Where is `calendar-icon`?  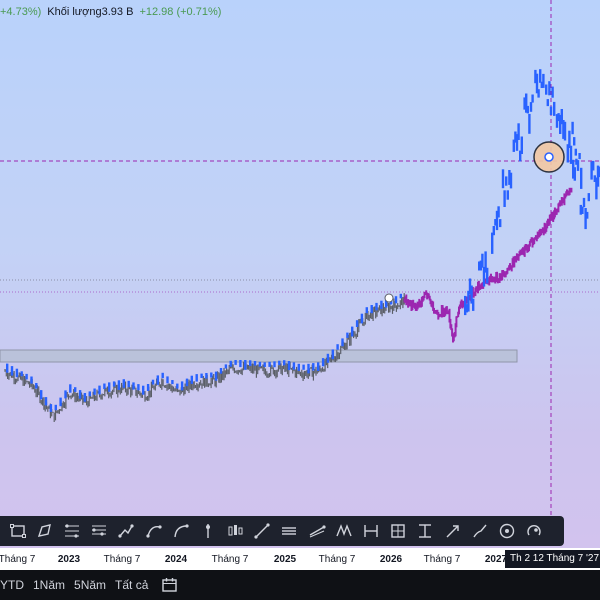
calendar-icon is located at coordinates (170, 585).